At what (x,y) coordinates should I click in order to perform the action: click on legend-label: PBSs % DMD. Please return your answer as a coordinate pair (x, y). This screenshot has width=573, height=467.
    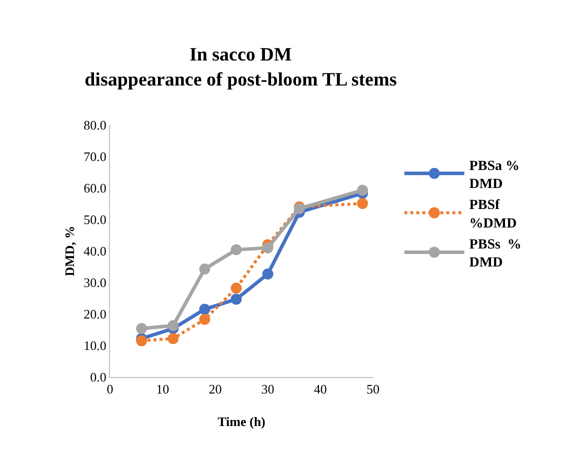
    Looking at the image, I should click on (495, 254).